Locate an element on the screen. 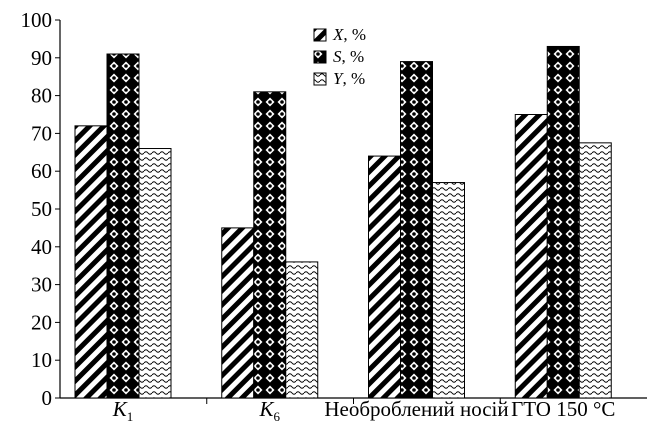 This screenshot has width=653, height=421. legend-entry: X, % is located at coordinates (349, 34).